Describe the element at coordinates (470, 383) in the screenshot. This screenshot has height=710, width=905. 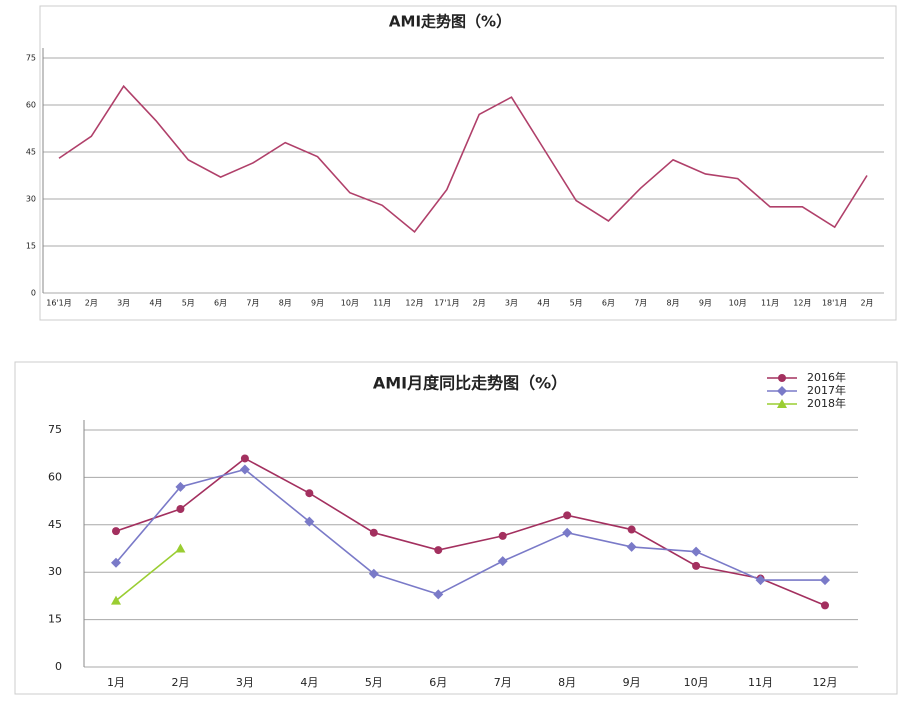
I see `chart-title: AMI月度同比走势图（%）` at that location.